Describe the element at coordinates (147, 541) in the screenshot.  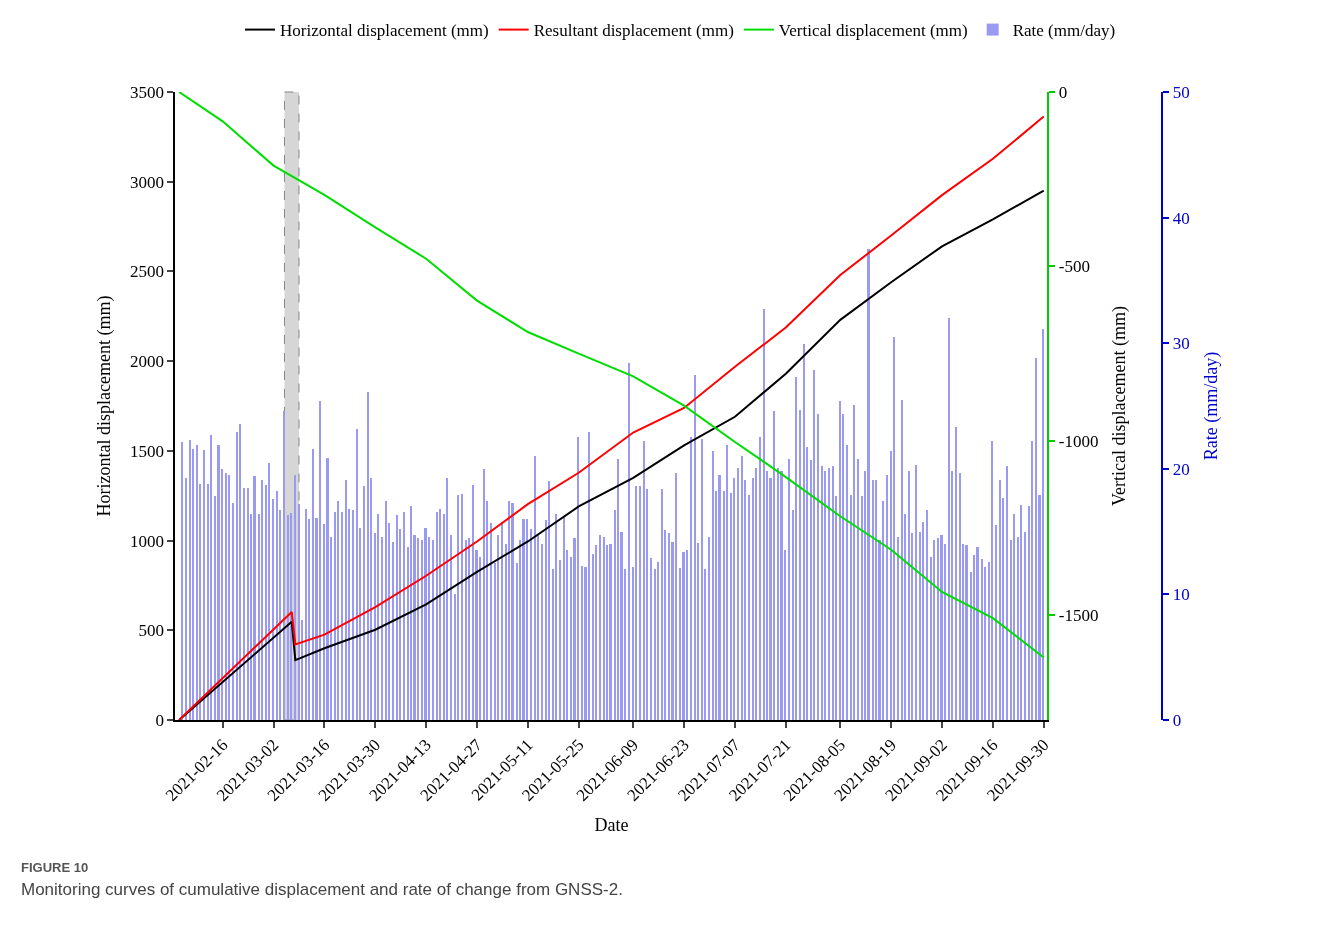
I see `y-tick-label: 1000` at that location.